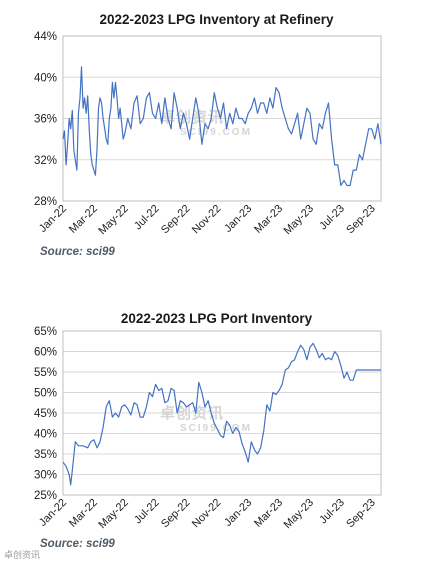 Image resolution: width=433 pixels, height=566 pixels. Describe the element at coordinates (45, 496) in the screenshot. I see `y-tick-label: 25%` at that location.